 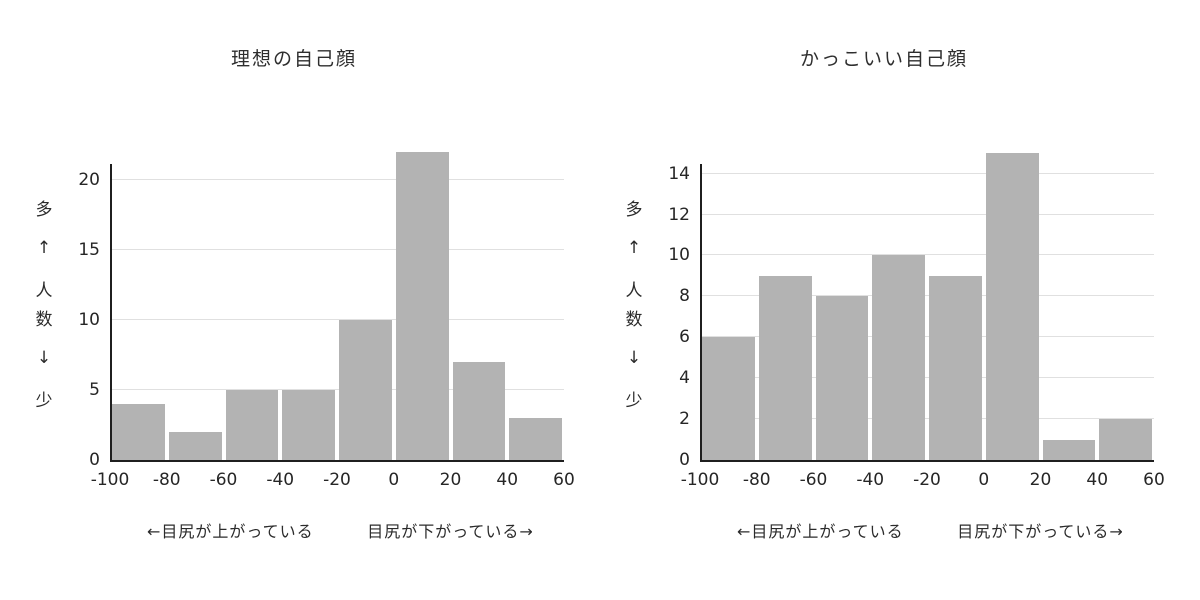 I want to click on y-tick-label: 8, so click(x=684, y=296).